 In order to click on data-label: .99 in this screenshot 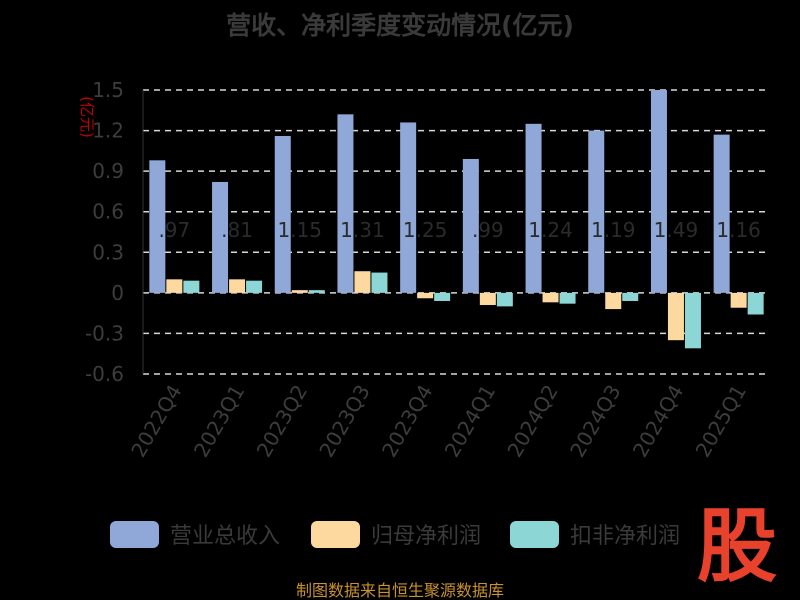, I will do `click(488, 230)`.